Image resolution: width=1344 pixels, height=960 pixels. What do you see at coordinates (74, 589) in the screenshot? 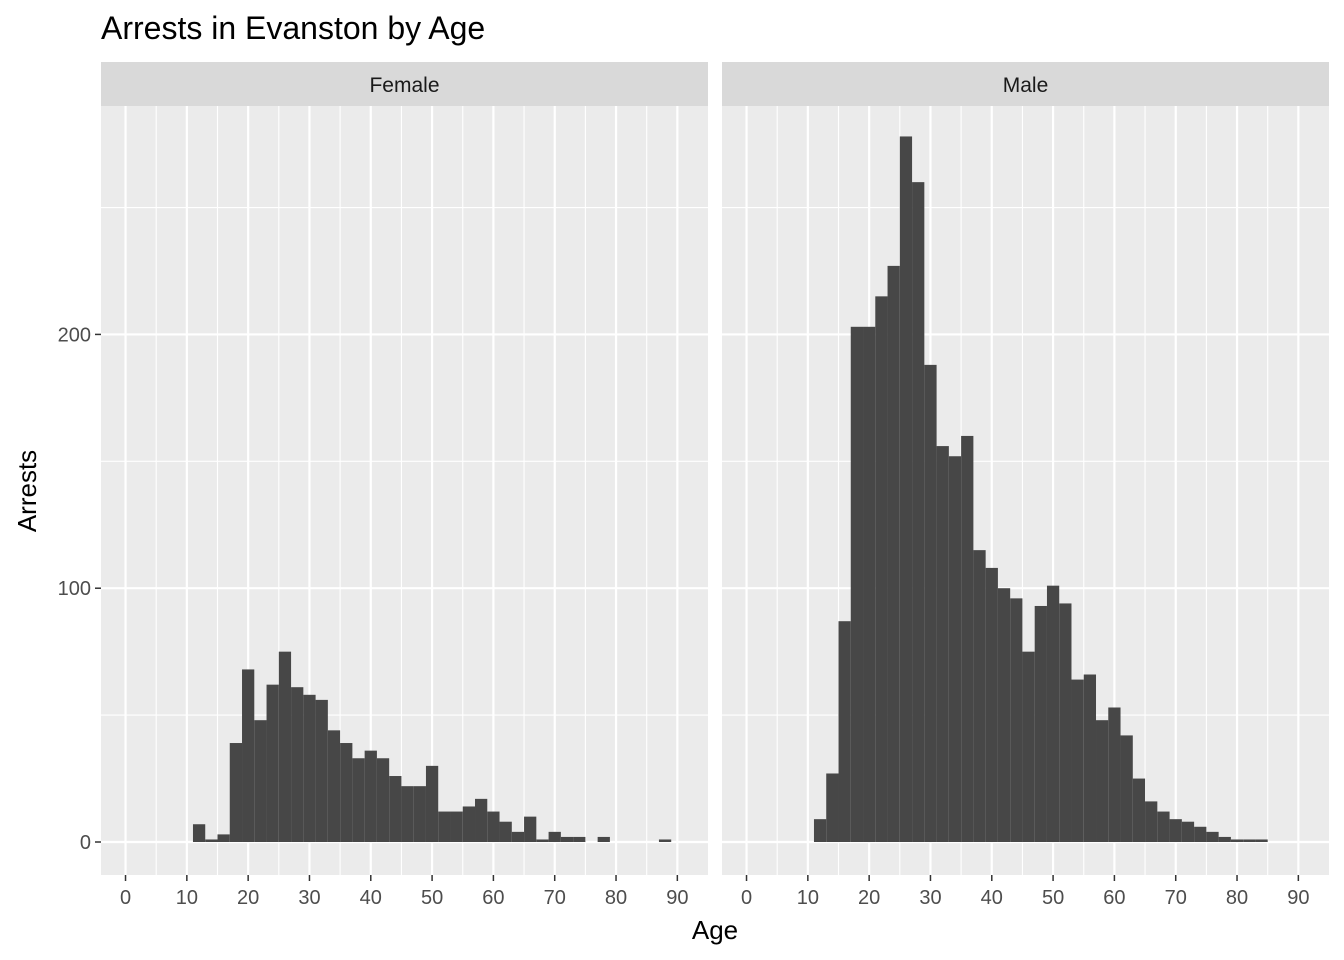
I see `y-tick-label: 100` at bounding box center [74, 589].